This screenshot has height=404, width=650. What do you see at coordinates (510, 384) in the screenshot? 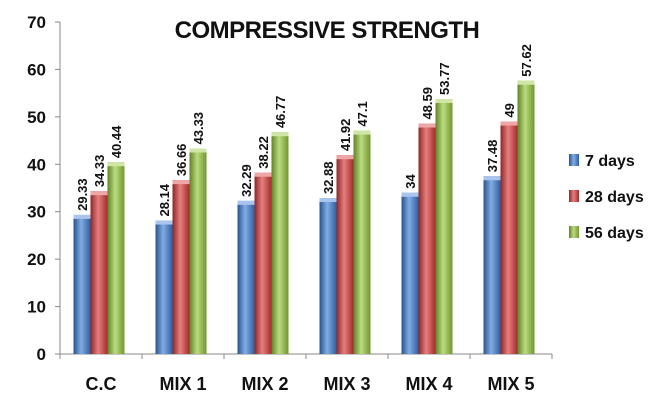
I see `x-category-label: MIX 5` at bounding box center [510, 384].